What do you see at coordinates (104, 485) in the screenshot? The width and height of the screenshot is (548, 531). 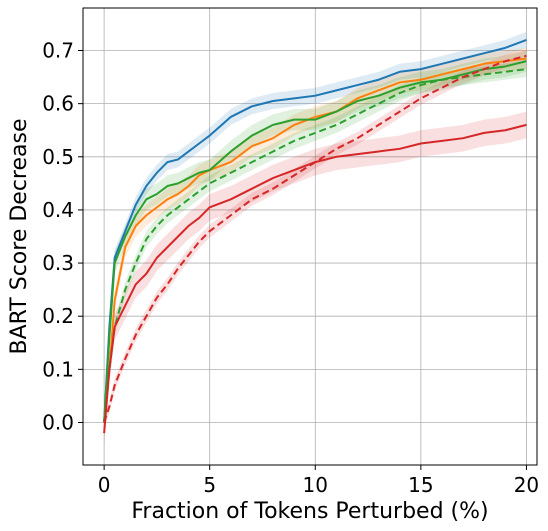 I see `x-tick-label-0: 0` at bounding box center [104, 485].